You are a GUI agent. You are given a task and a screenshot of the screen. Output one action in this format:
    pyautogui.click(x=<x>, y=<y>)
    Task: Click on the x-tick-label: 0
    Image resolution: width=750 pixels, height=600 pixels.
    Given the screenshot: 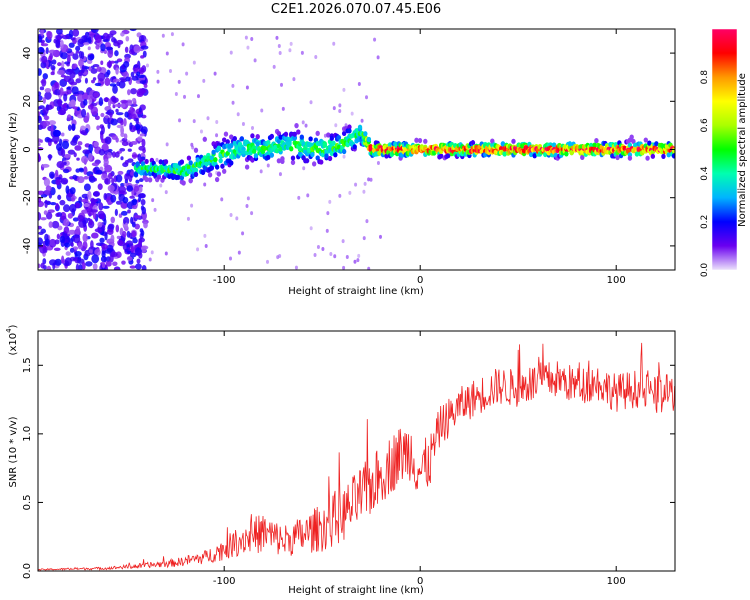 What is the action you would take?
    pyautogui.click(x=420, y=280)
    